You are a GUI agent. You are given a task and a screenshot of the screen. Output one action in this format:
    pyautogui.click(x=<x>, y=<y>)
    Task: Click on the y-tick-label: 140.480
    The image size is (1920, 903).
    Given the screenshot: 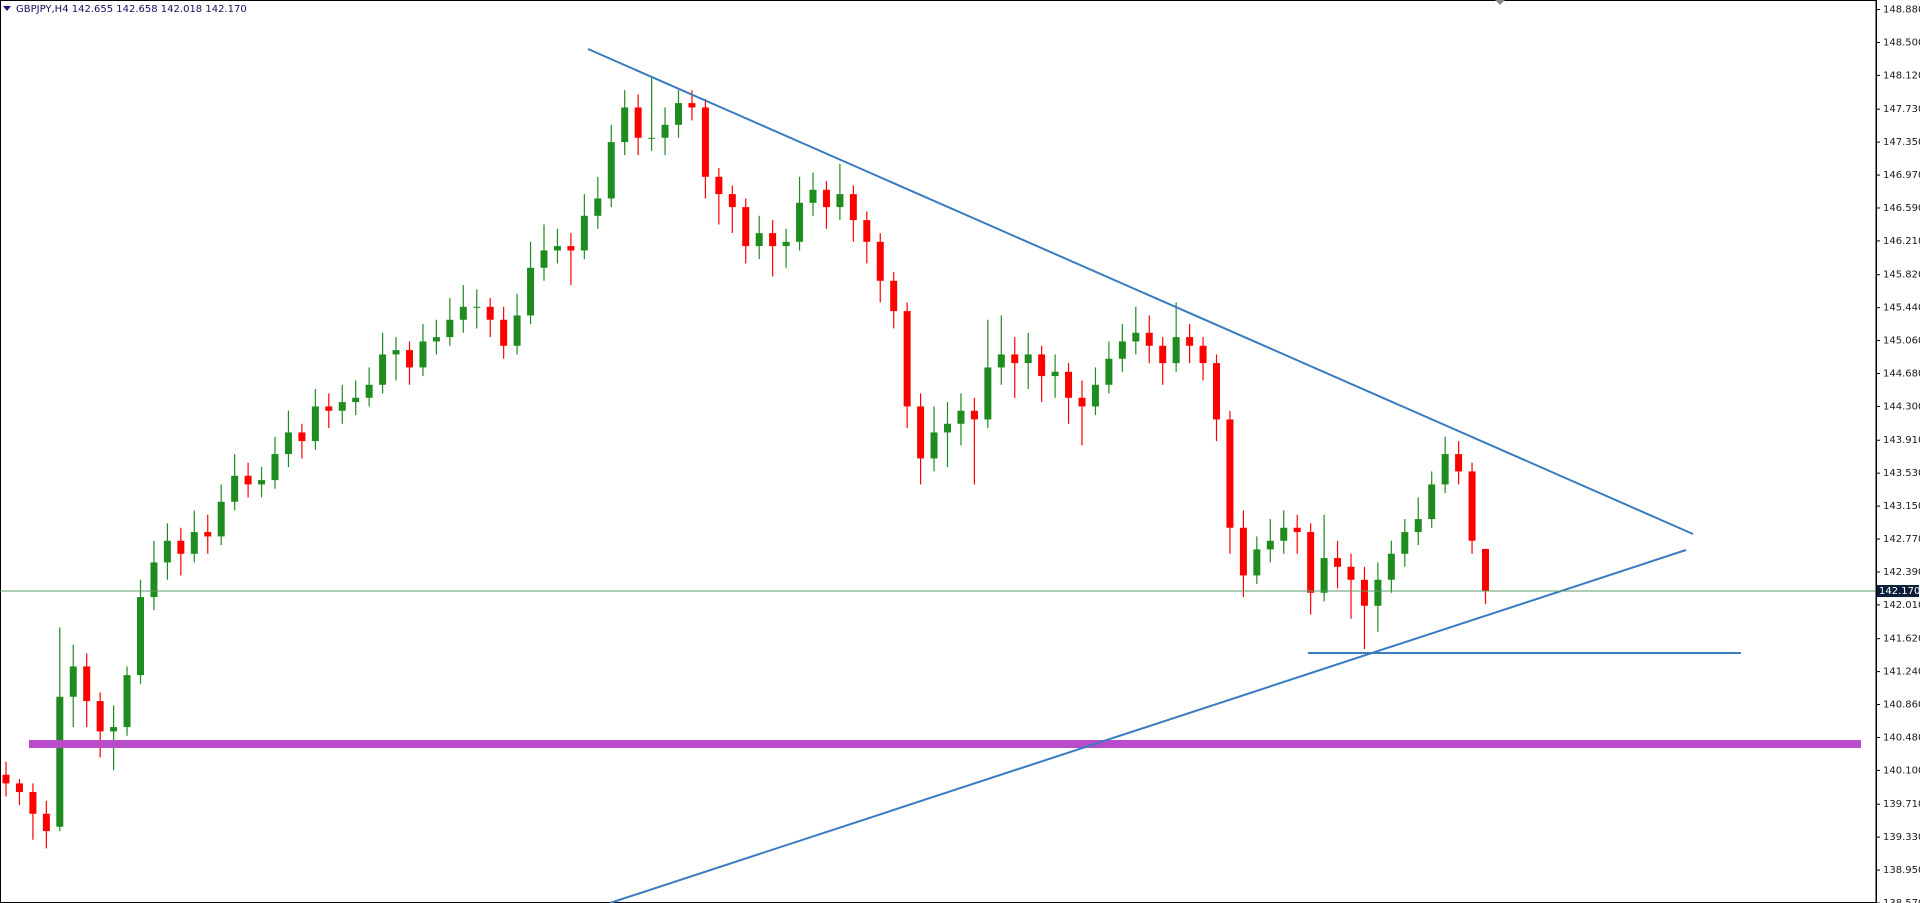 What is the action you would take?
    pyautogui.click(x=1901, y=737)
    